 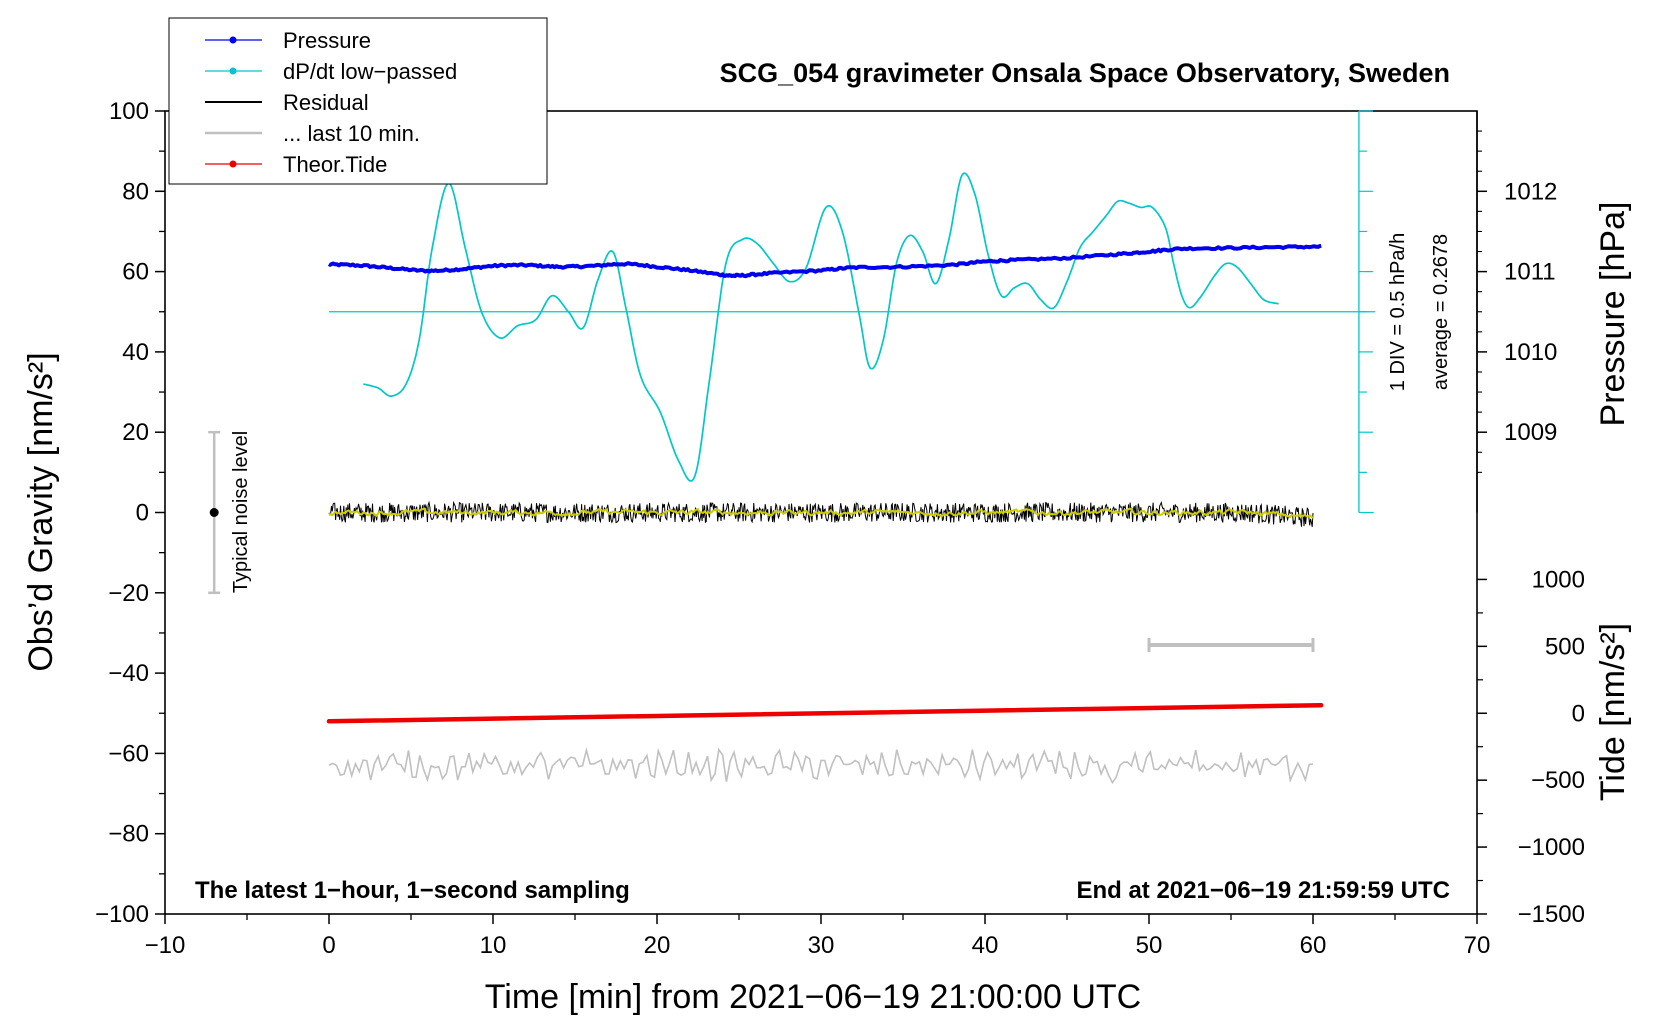 What do you see at coordinates (657, 945) in the screenshot?
I see `x-tick-label: 20` at bounding box center [657, 945].